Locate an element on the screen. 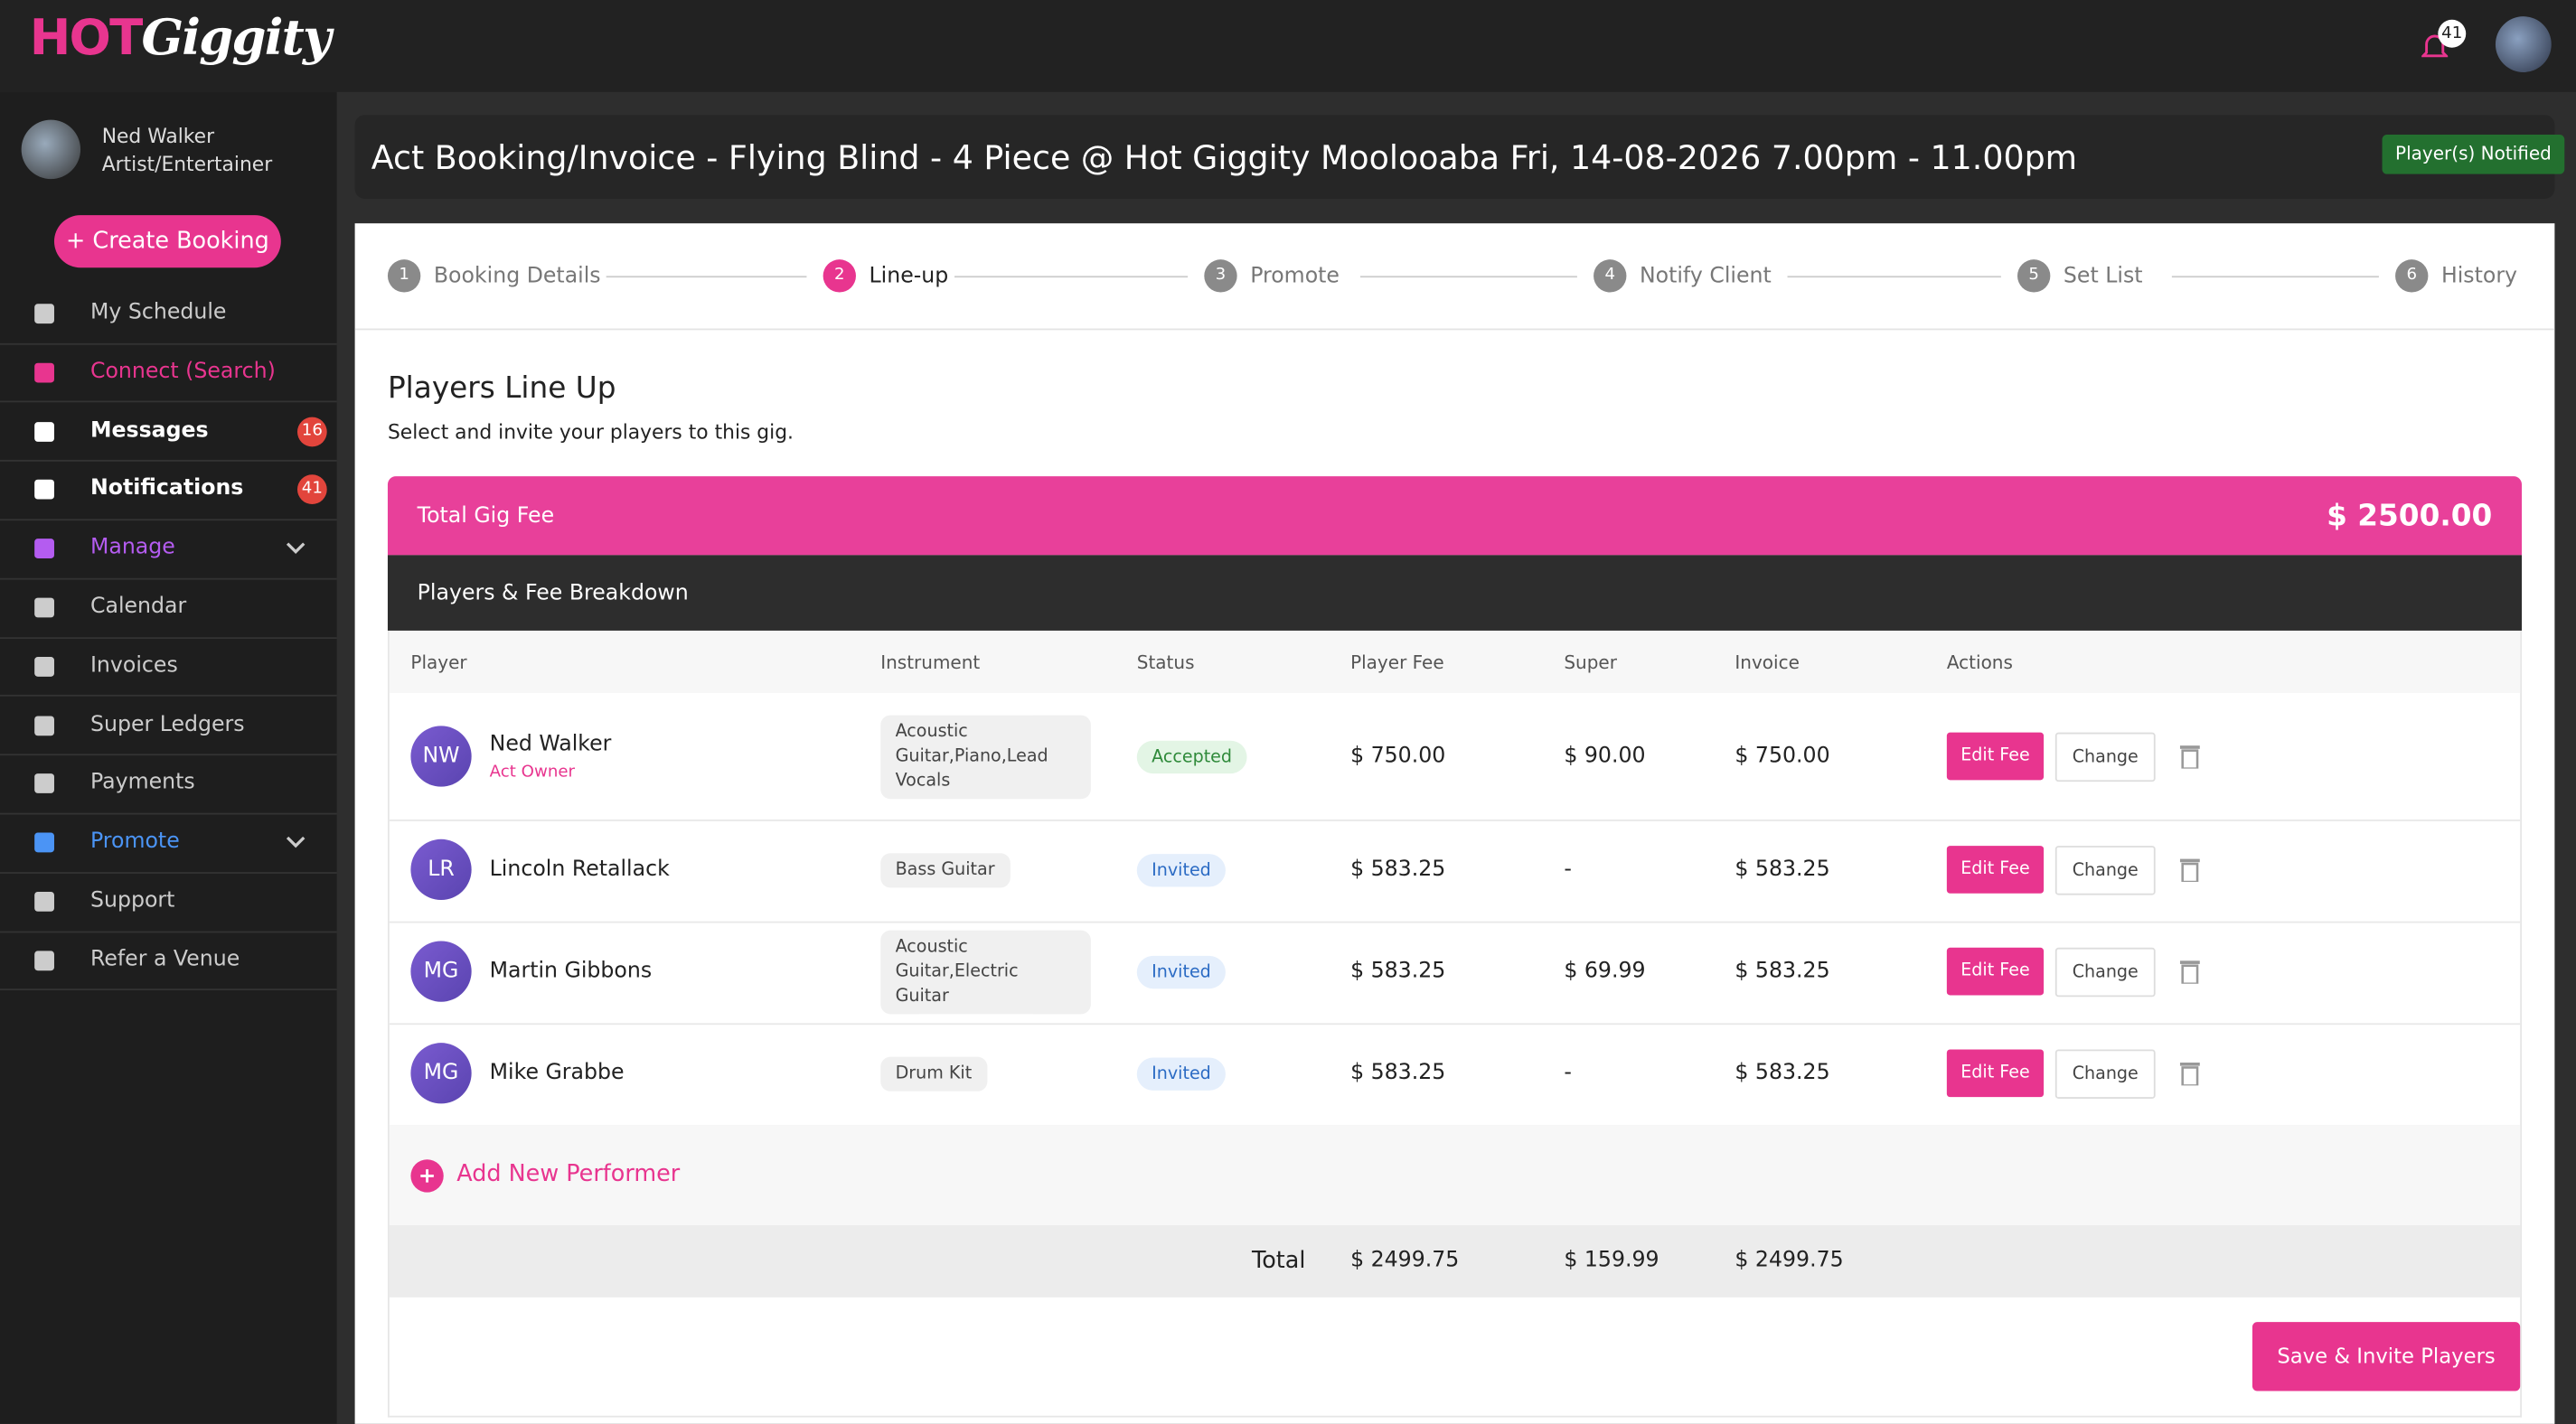 The height and width of the screenshot is (1424, 2576). sidebar-item: My Schedule is located at coordinates (168, 314).